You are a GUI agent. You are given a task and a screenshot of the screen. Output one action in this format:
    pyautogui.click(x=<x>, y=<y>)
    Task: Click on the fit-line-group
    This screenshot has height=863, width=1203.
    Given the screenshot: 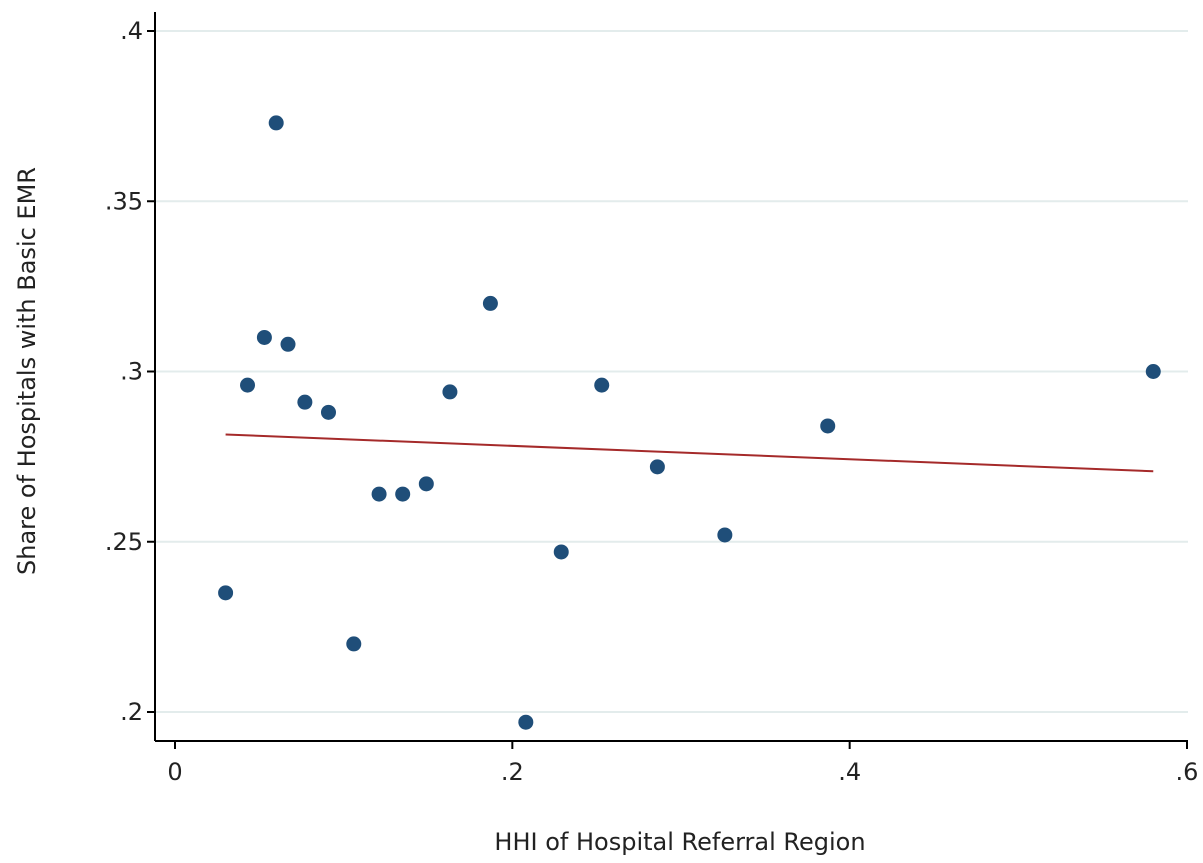 What is the action you would take?
    pyautogui.click(x=689, y=453)
    